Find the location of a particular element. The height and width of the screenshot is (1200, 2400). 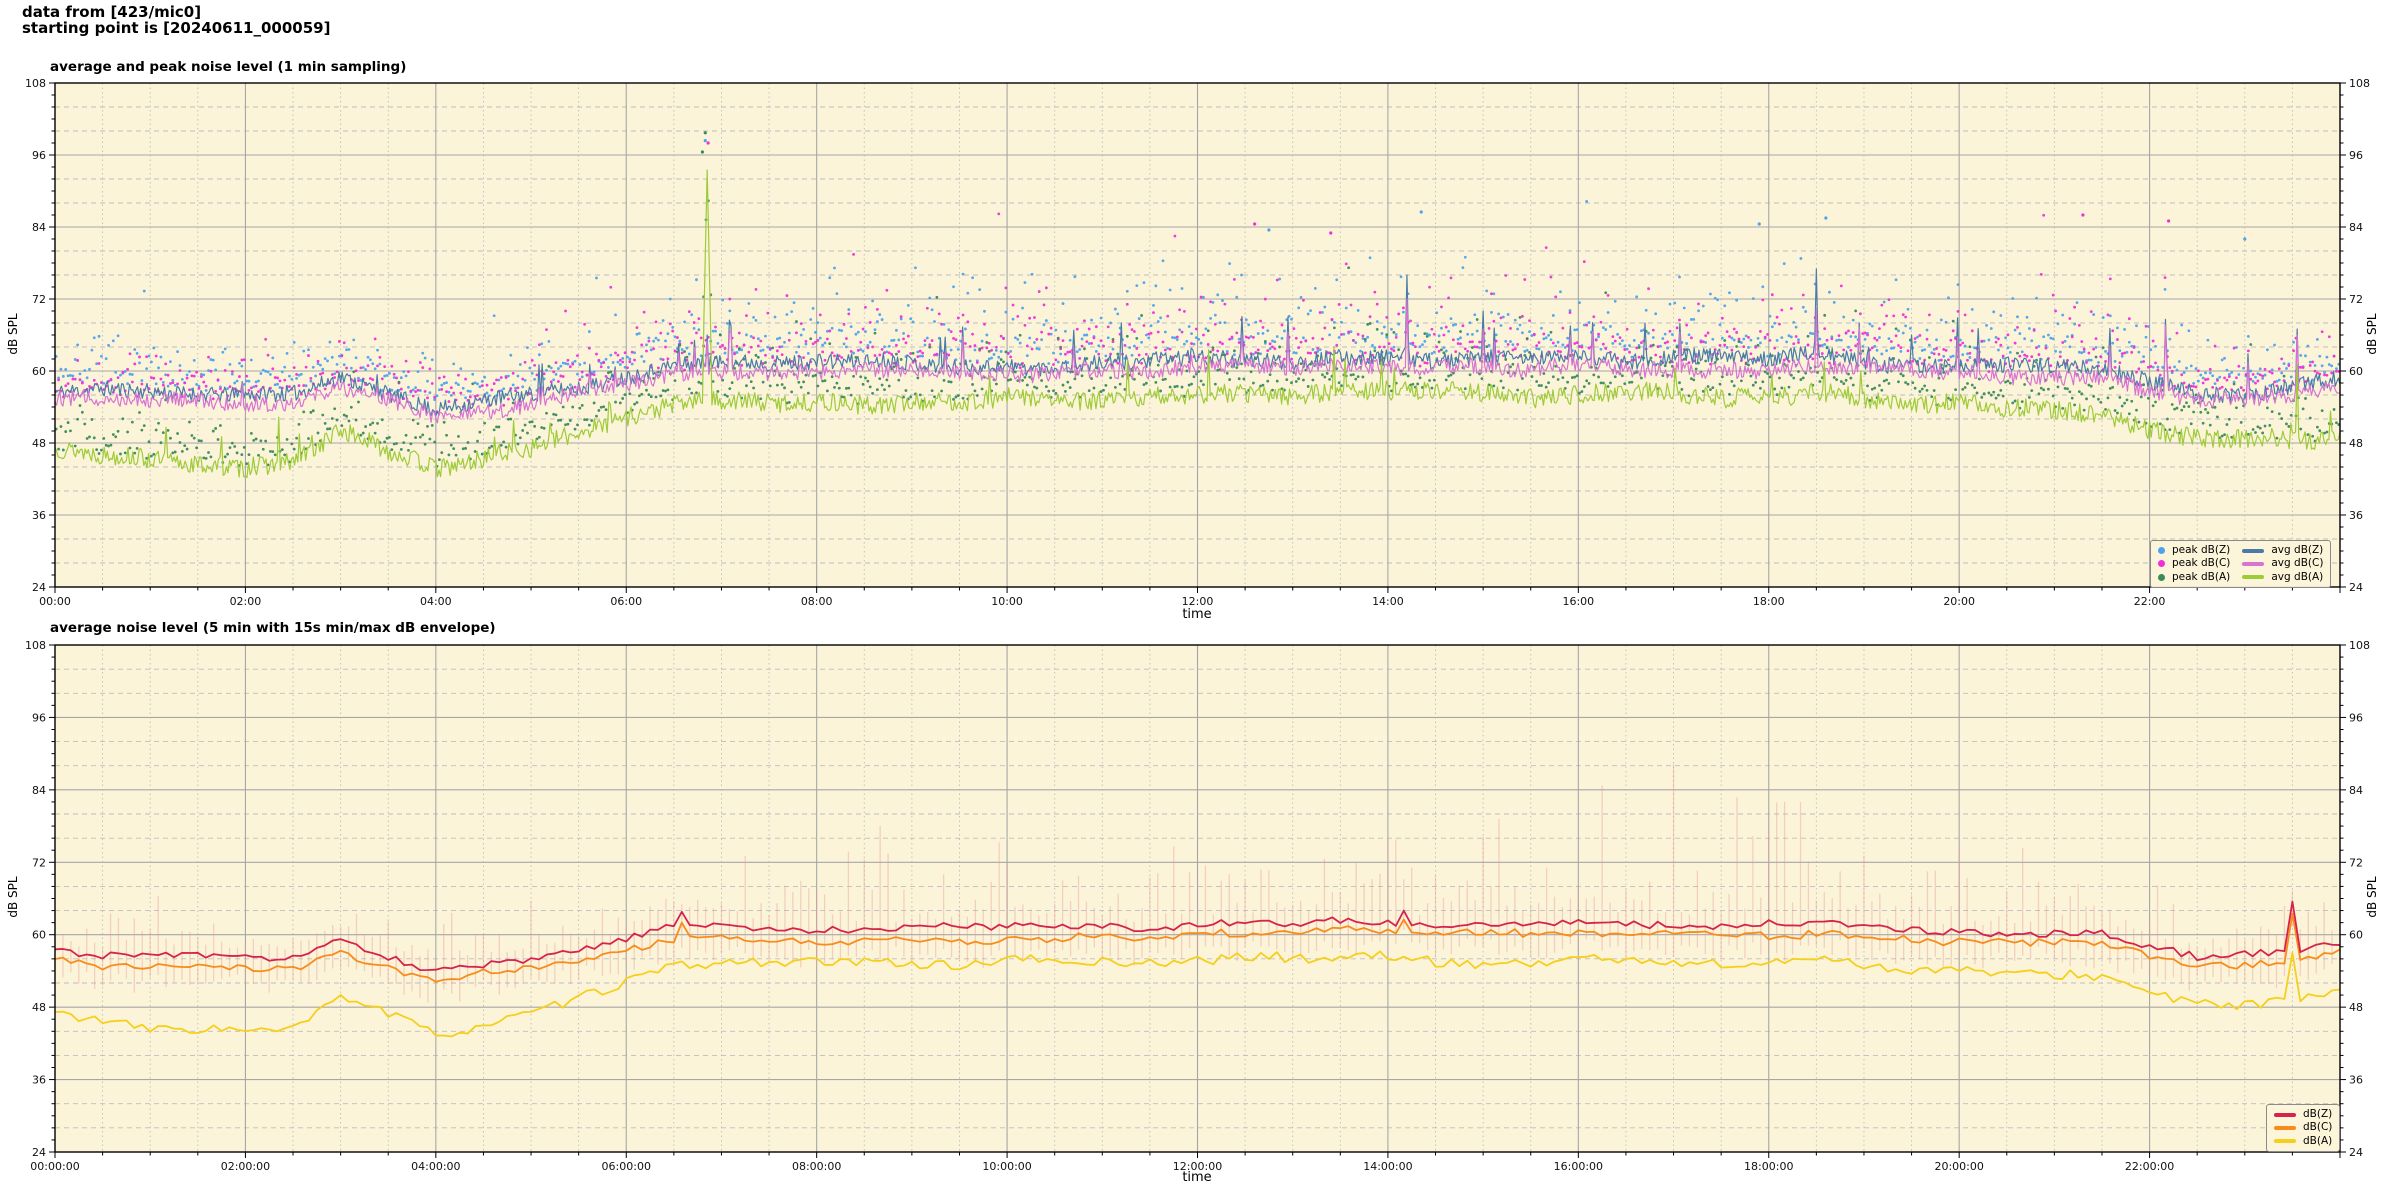

svg-text: 22:00:00 is located at coordinates (2149, 1166).